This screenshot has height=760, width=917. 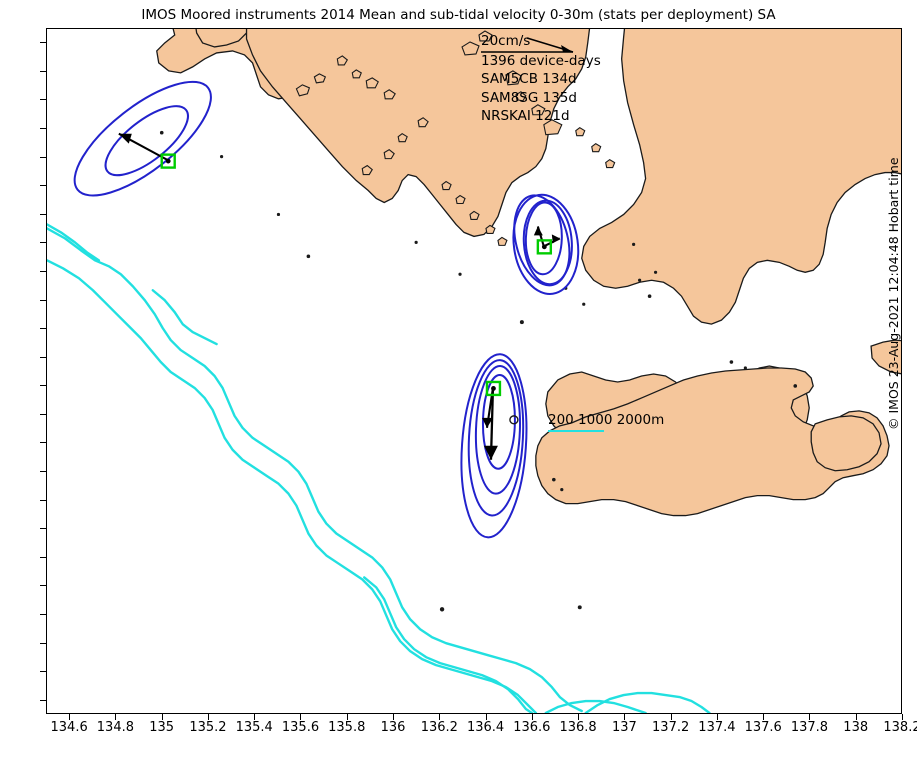 I want to click on sam5cb-mean-velocity-arrow, so click(x=144, y=147).